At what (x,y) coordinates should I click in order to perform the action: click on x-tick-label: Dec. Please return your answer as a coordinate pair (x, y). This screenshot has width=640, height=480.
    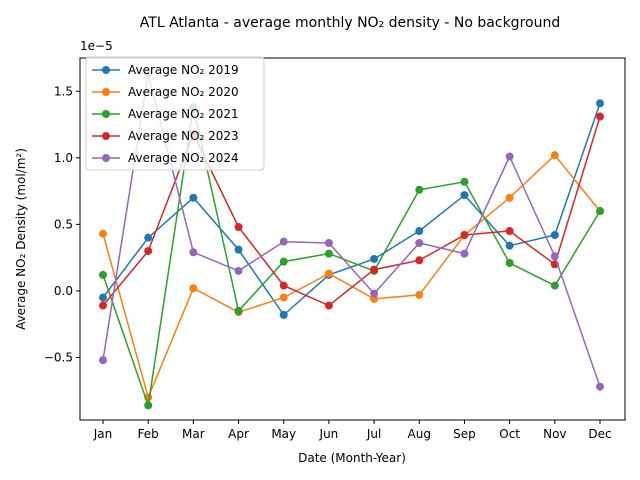
    Looking at the image, I should click on (599, 434).